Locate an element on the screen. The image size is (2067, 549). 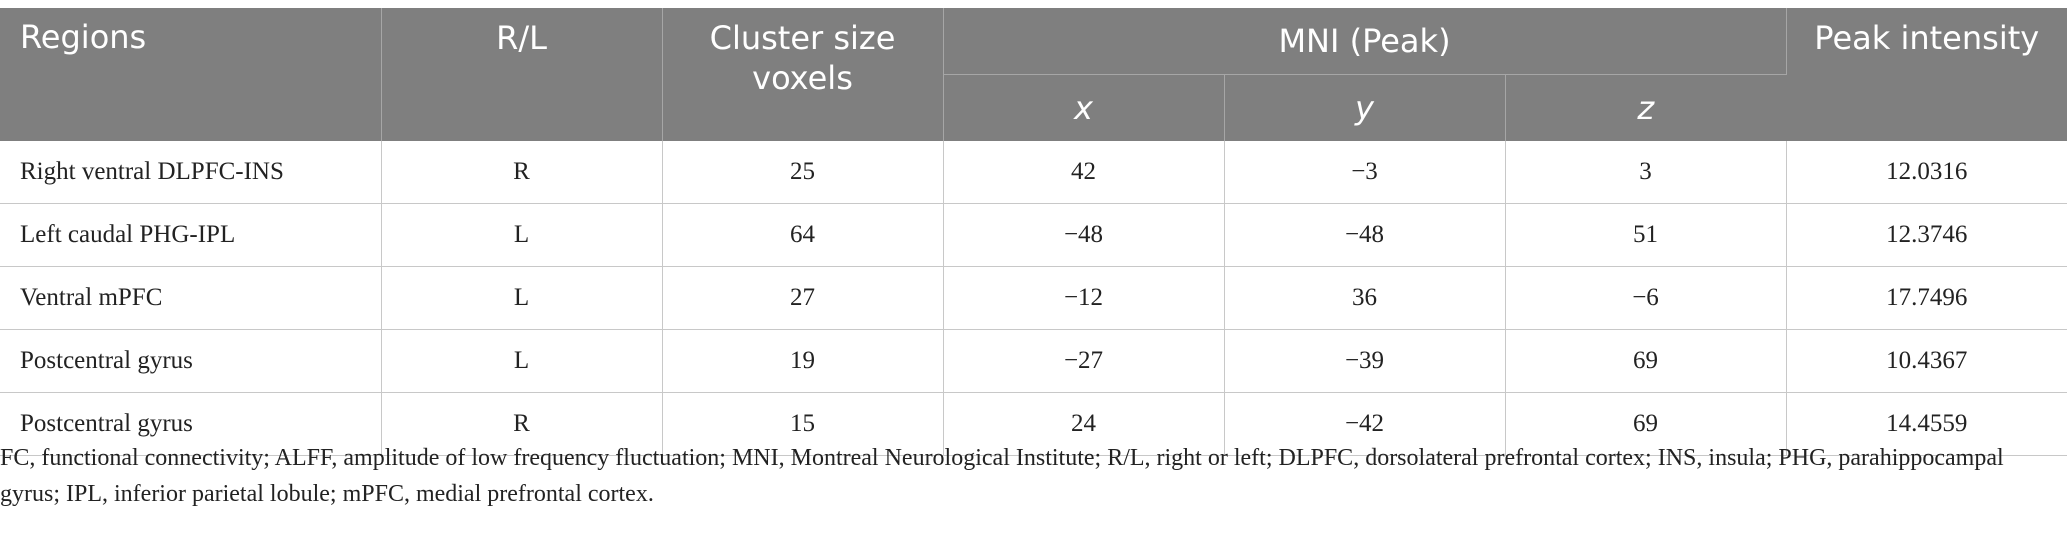
cell-x: 24 is located at coordinates (1084, 424).